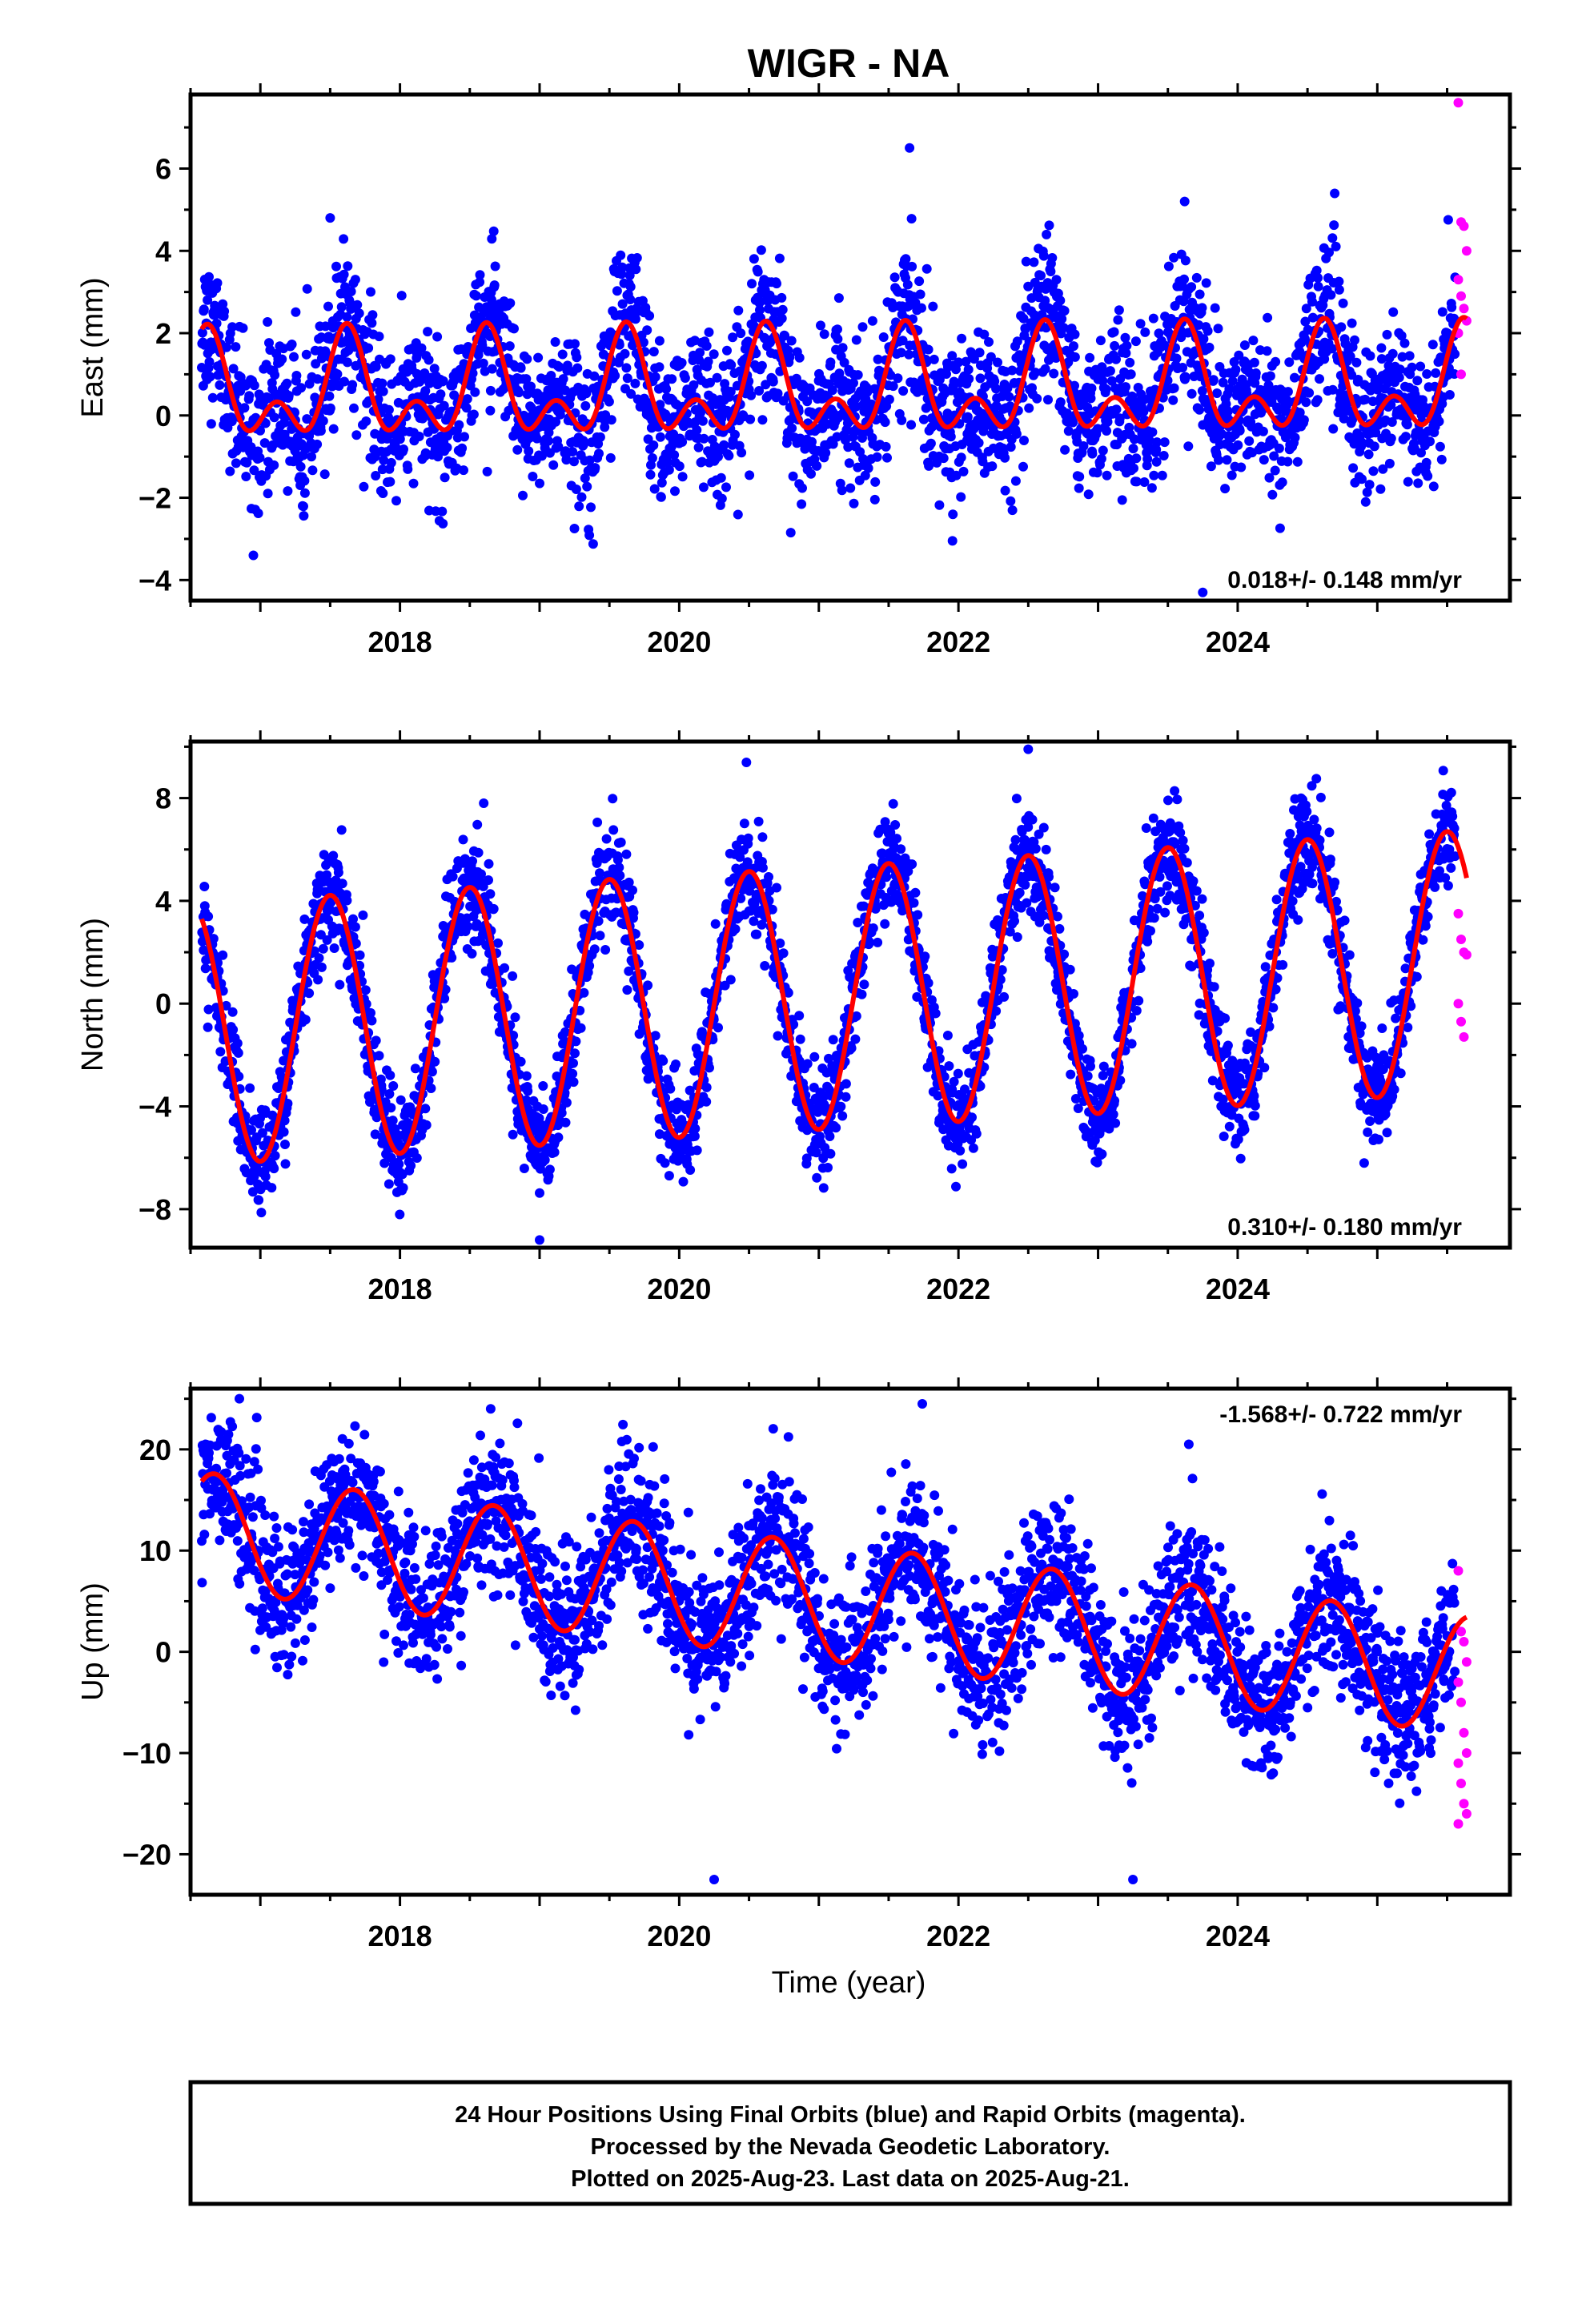  I want to click on east-axis-label: East (mm), so click(93, 347).